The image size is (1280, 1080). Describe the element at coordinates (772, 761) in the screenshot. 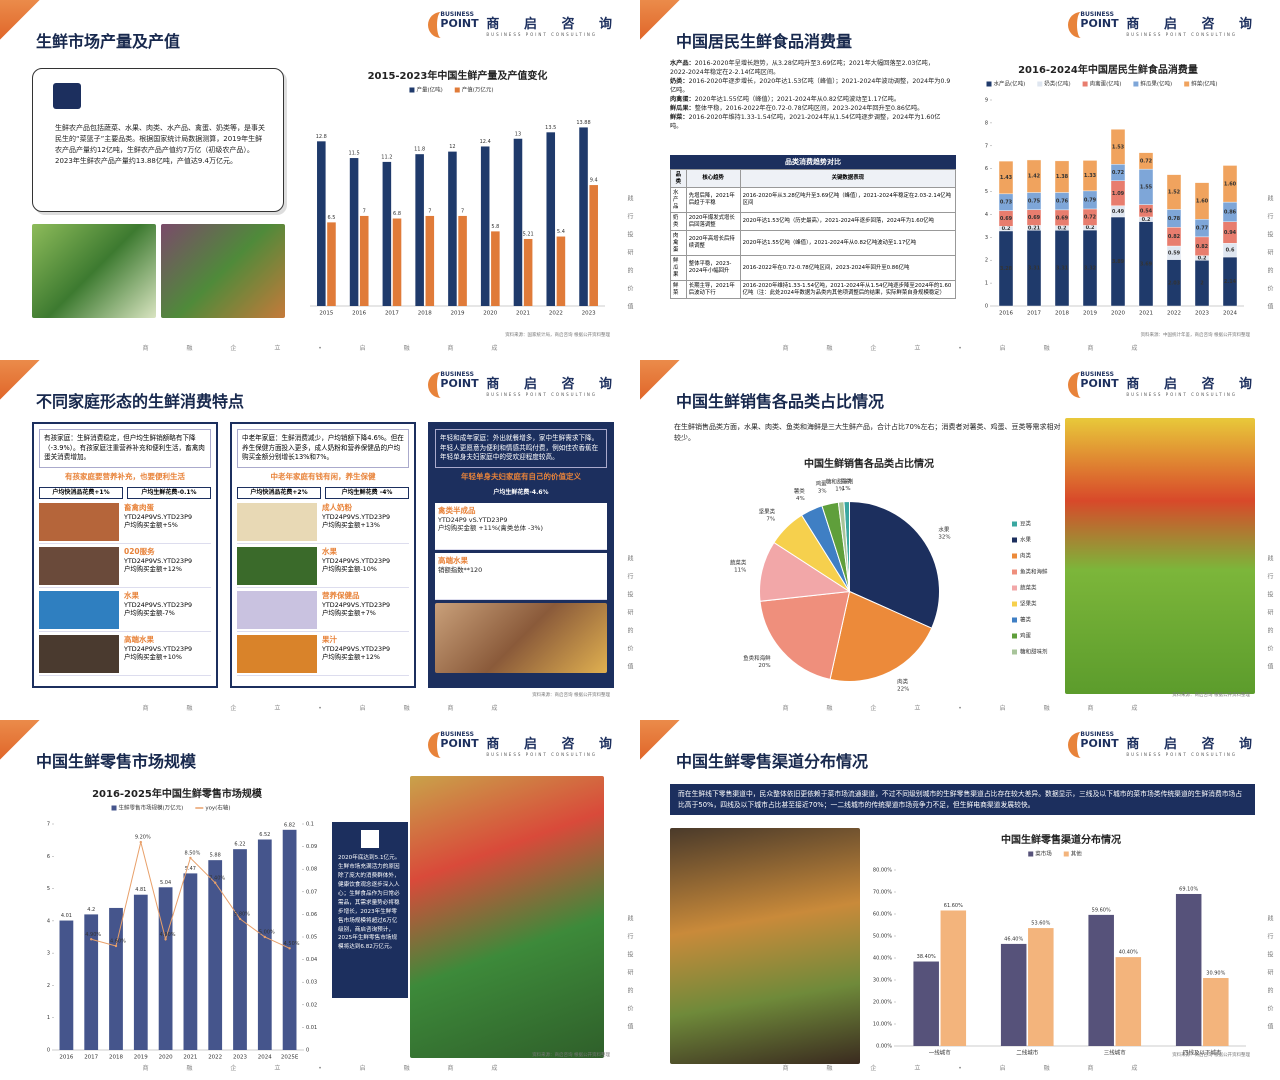

I see `slide-title: 中国生鲜零售渠道分布情况` at that location.